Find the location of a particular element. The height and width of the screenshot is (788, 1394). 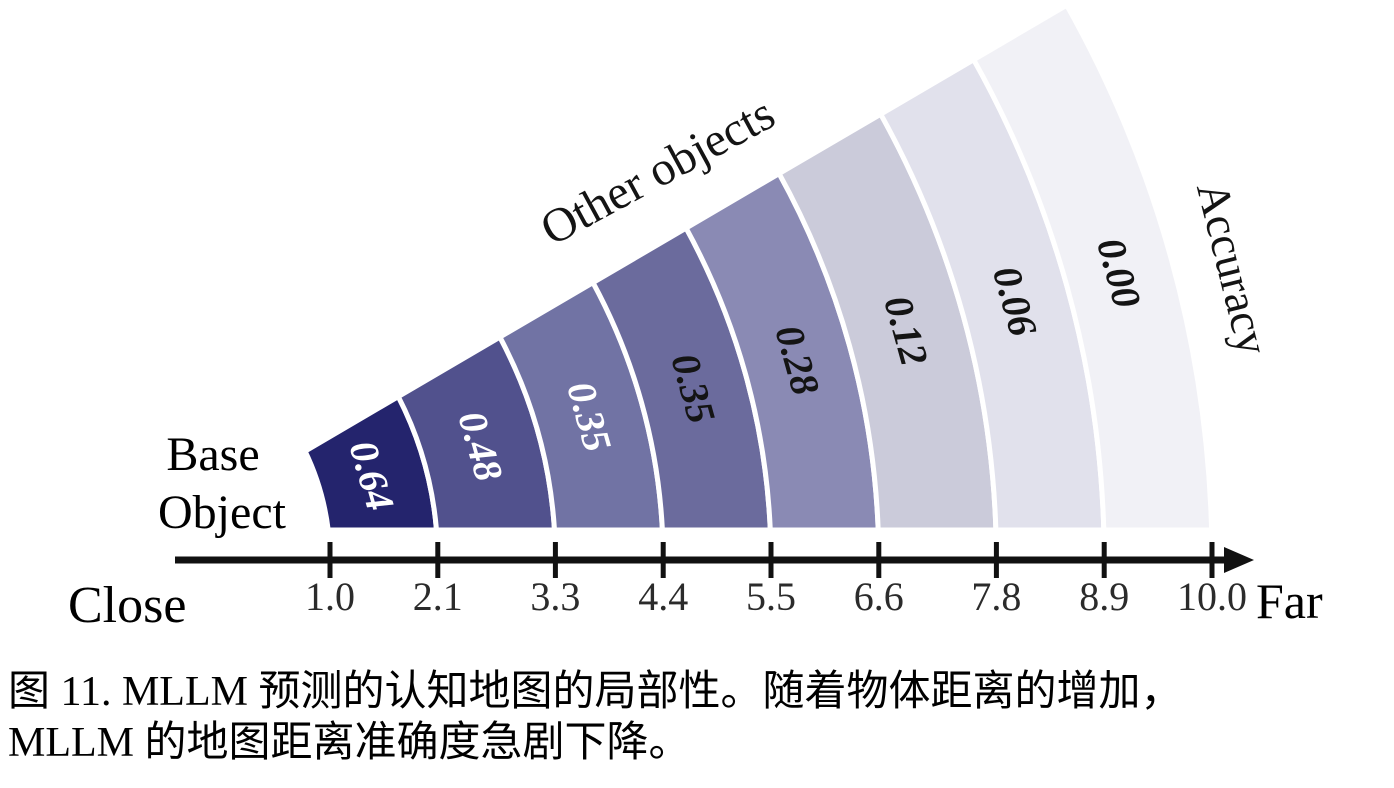

x-axis-tick-label-2.1: 2.1 is located at coordinates (438, 596).